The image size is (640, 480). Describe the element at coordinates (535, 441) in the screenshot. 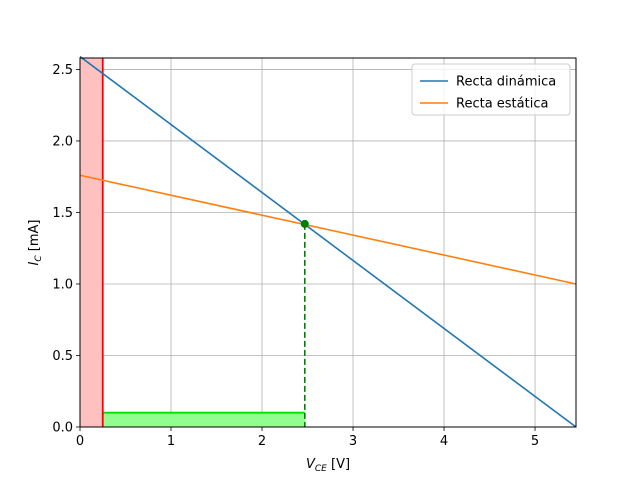

I see `x-tick-label: 5` at that location.